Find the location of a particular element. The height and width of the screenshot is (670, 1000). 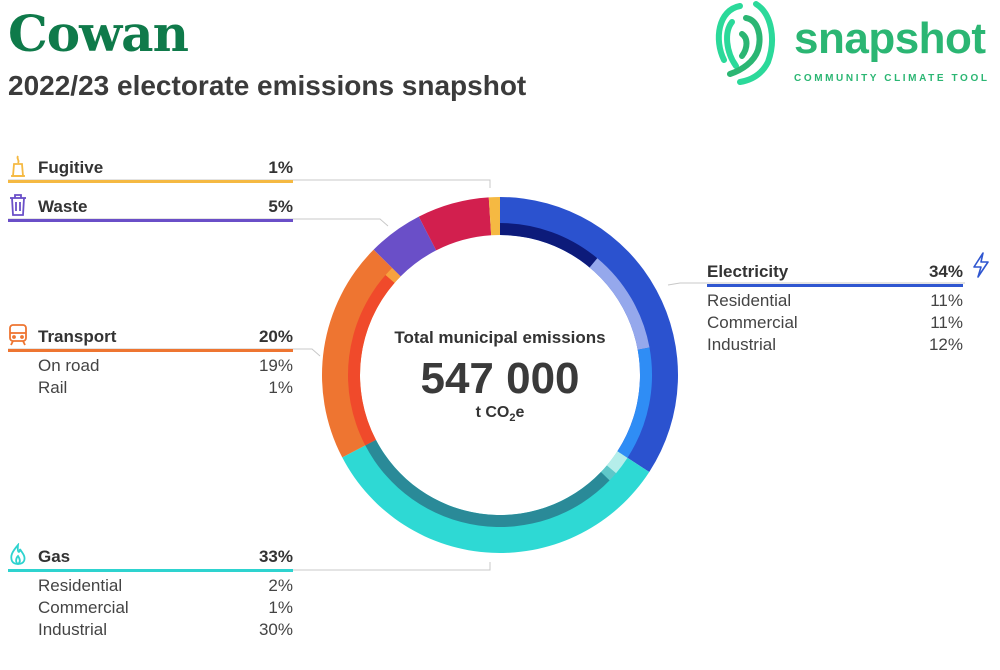

subcategory-row: Industrial 30% is located at coordinates (150, 627).